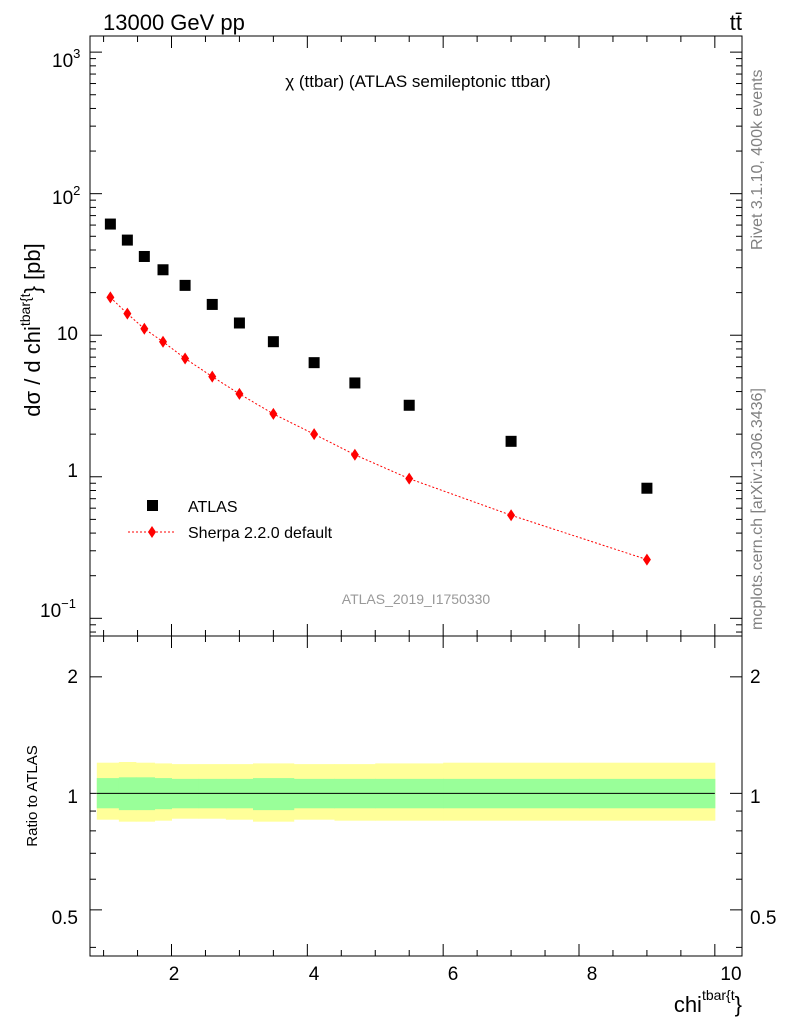 This screenshot has width=786, height=1024. I want to click on ytick-label-1000-base: 10, so click(62, 61).